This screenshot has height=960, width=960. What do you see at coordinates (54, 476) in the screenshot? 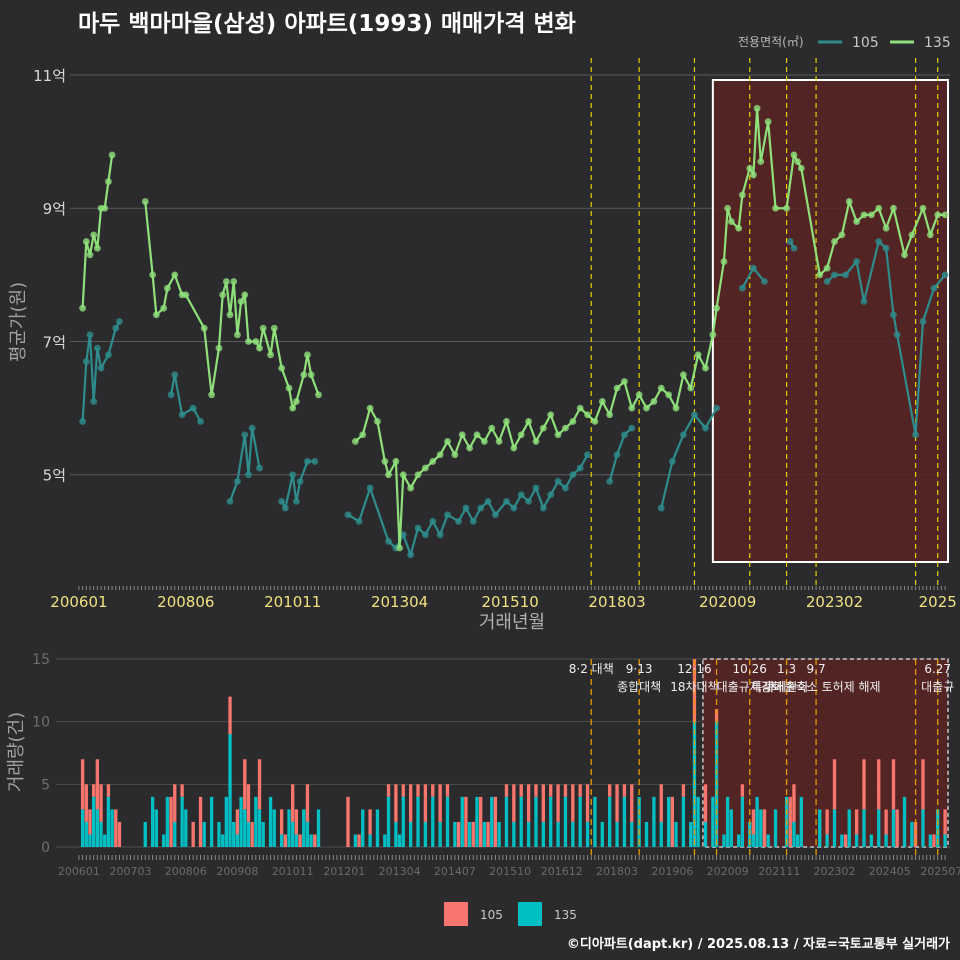
I see `y-tick-label: 5억` at bounding box center [54, 476].